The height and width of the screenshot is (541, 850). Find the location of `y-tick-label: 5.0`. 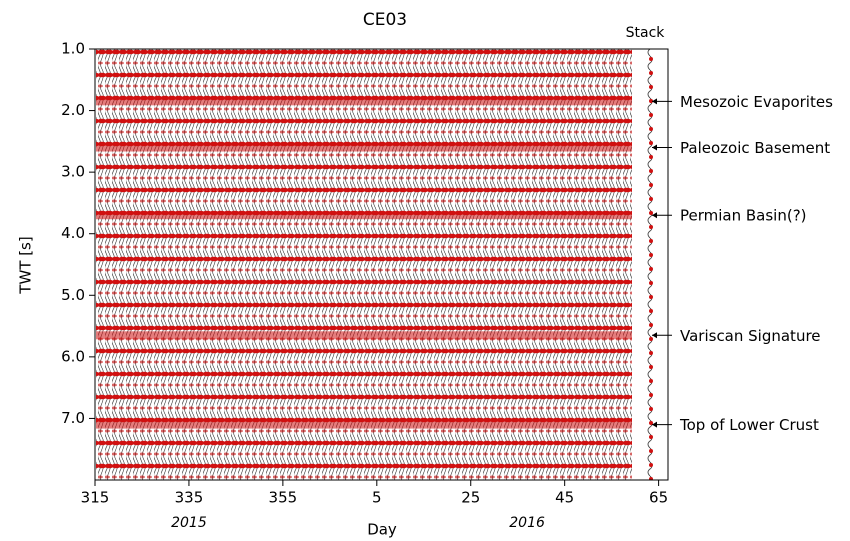

y-tick-label: 5.0 is located at coordinates (73, 295).